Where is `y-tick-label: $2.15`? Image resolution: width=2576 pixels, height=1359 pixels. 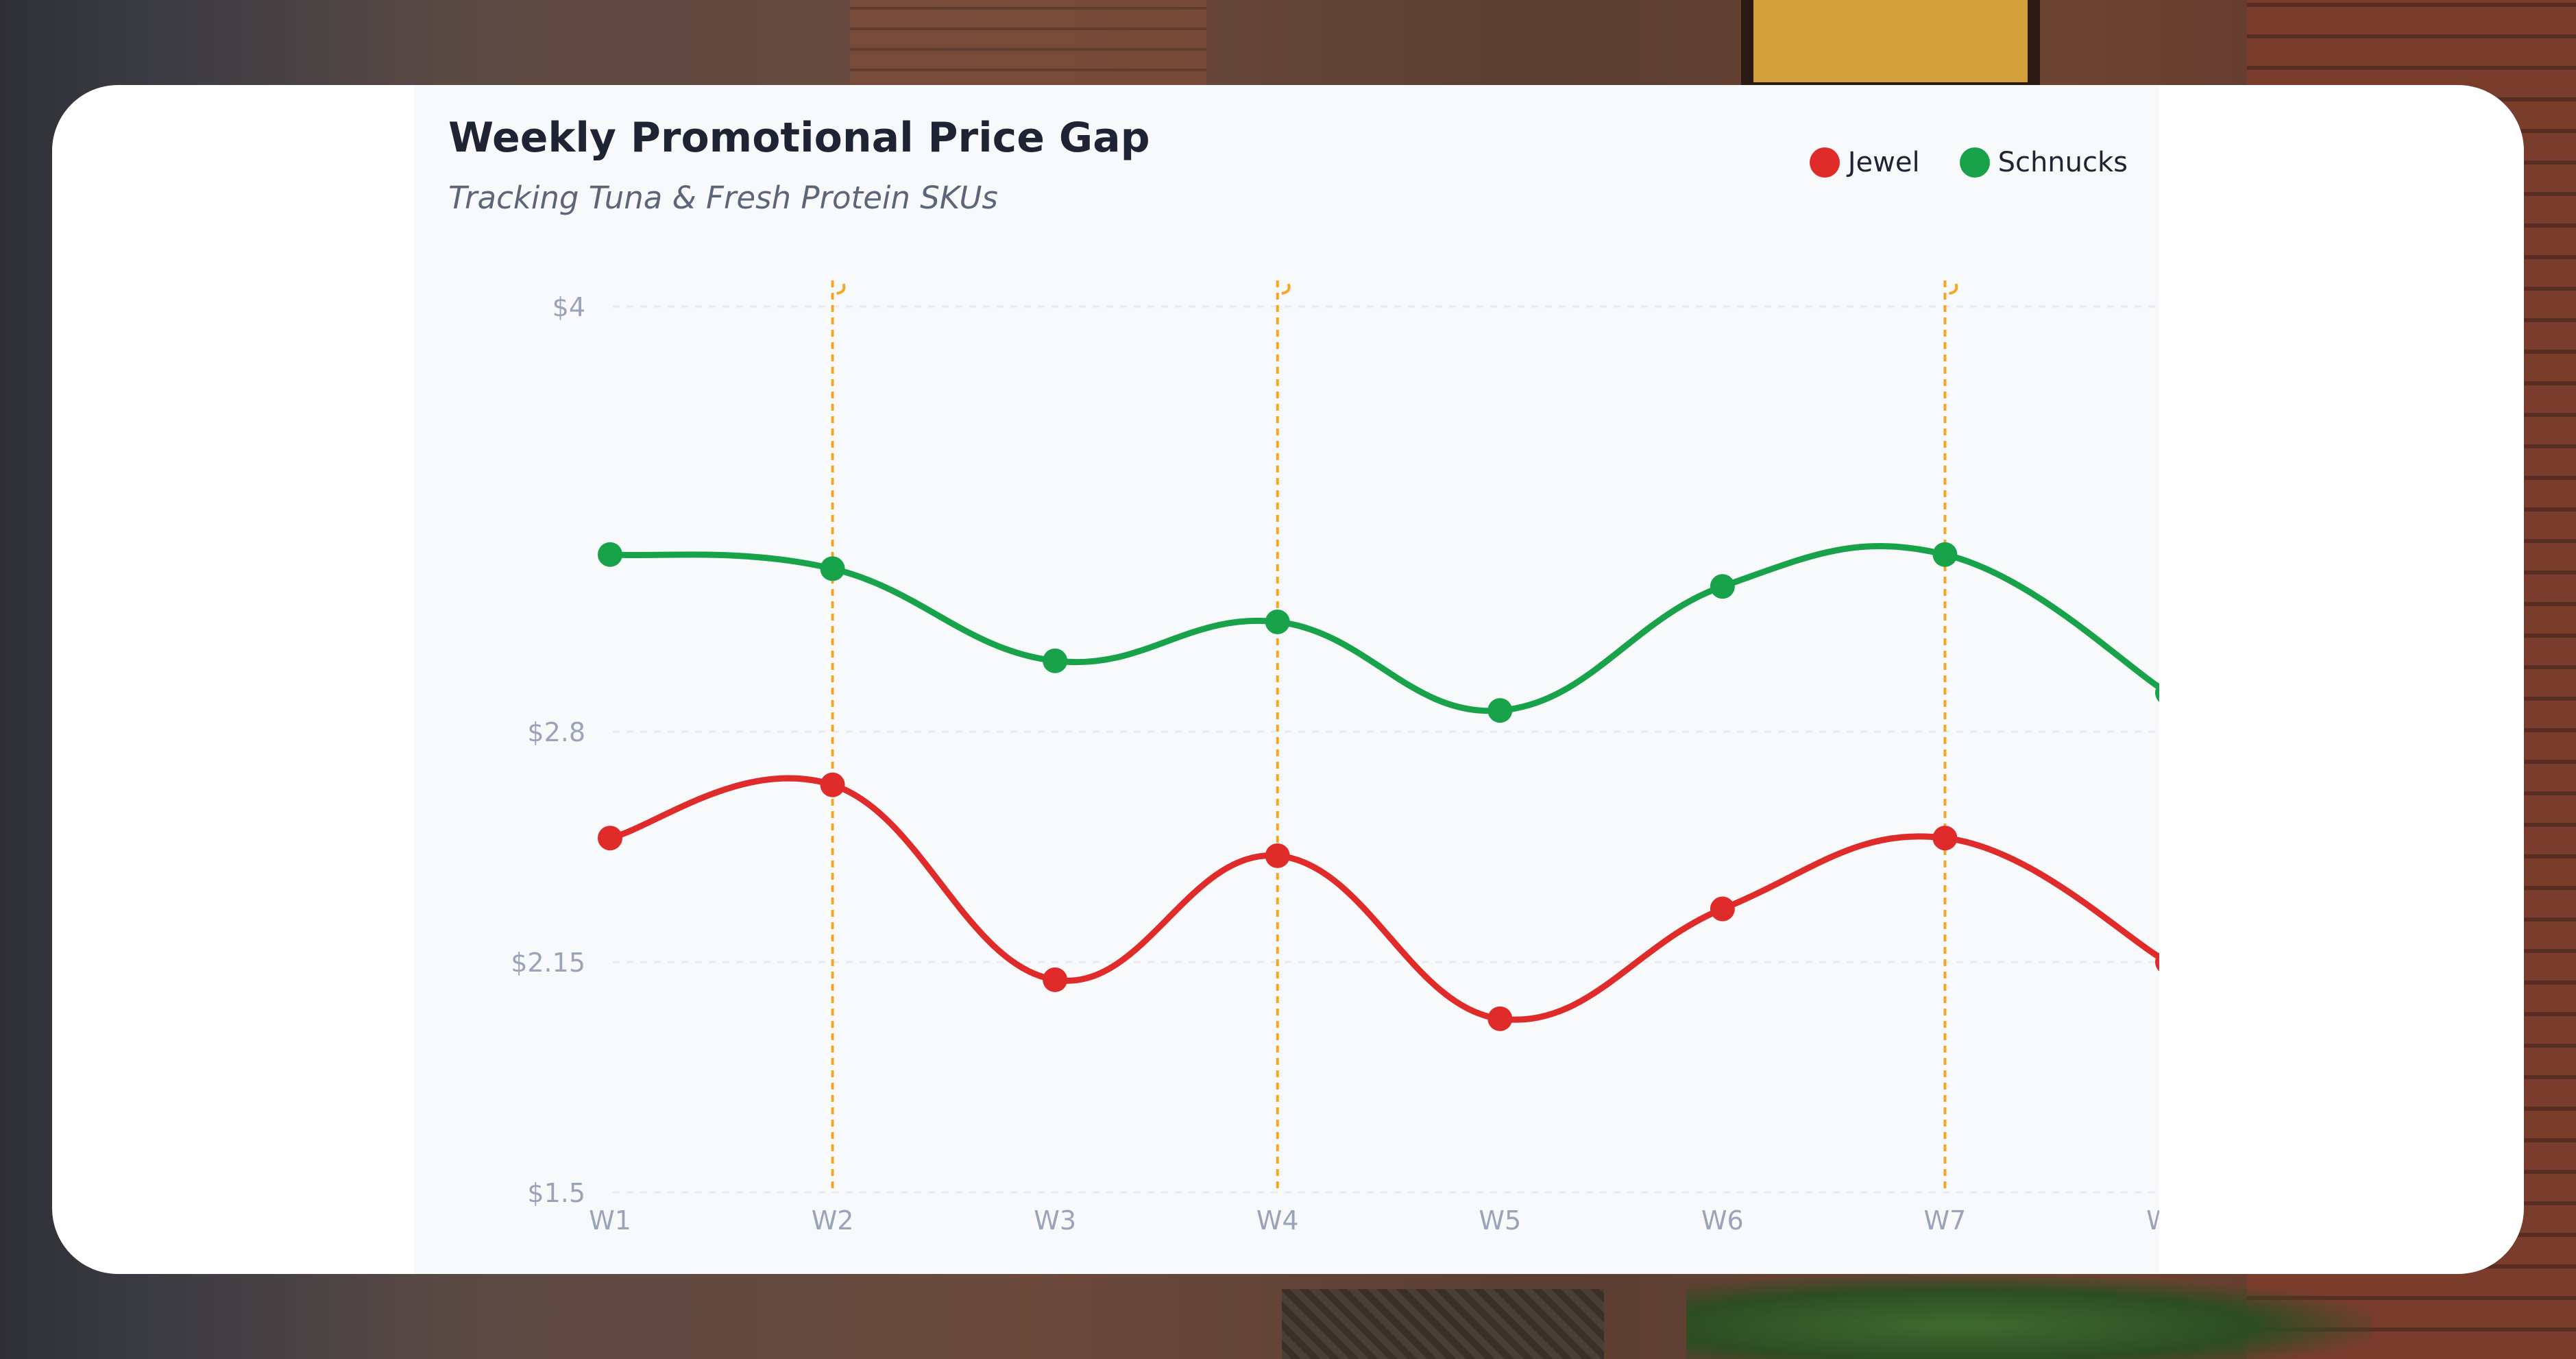
y-tick-label: $2.15 is located at coordinates (548, 963).